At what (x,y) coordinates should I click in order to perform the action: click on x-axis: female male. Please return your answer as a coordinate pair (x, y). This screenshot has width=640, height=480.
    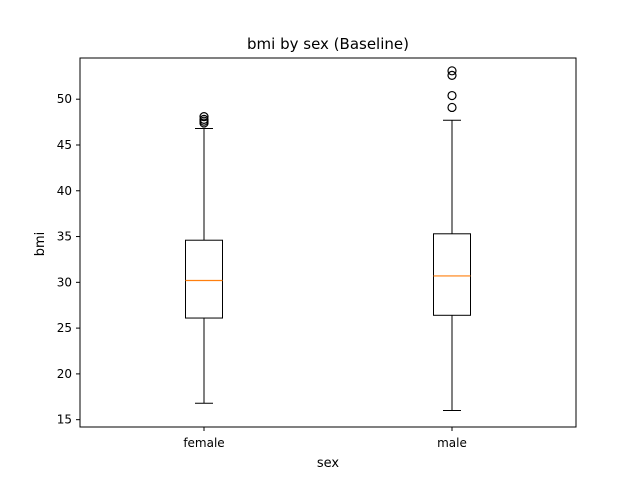
    Looking at the image, I should click on (325, 438).